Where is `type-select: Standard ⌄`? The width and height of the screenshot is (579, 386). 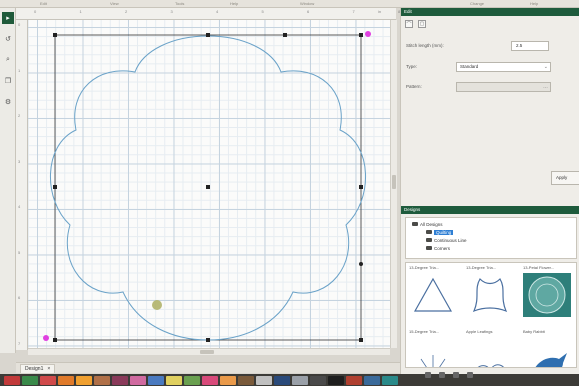 type-select: Standard ⌄ is located at coordinates (503, 67).